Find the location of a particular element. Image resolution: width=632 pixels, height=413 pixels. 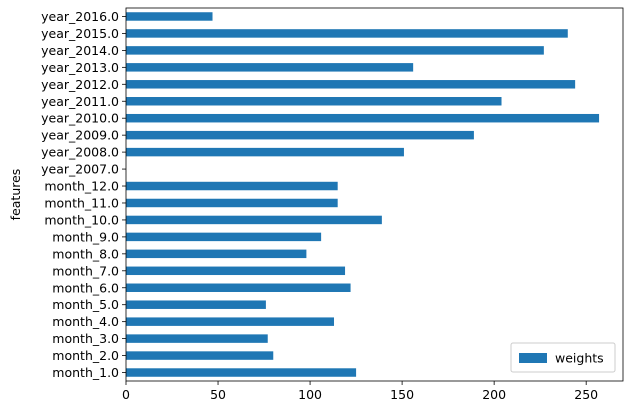

bar-month_7.0 is located at coordinates (236, 271).